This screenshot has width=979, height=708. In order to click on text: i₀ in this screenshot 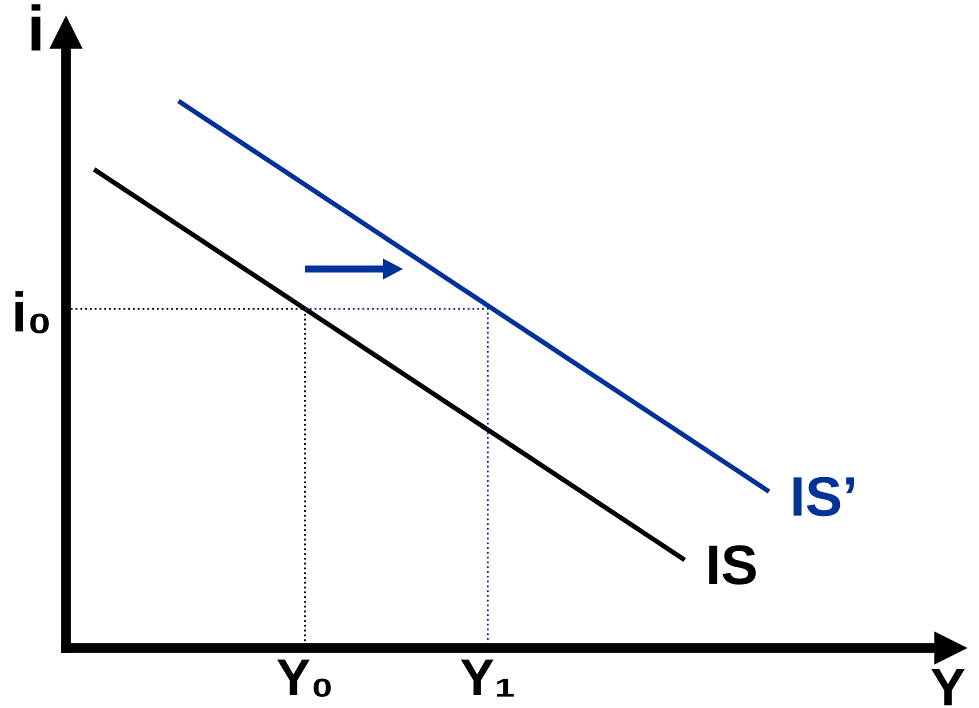, I will do `click(32, 312)`.